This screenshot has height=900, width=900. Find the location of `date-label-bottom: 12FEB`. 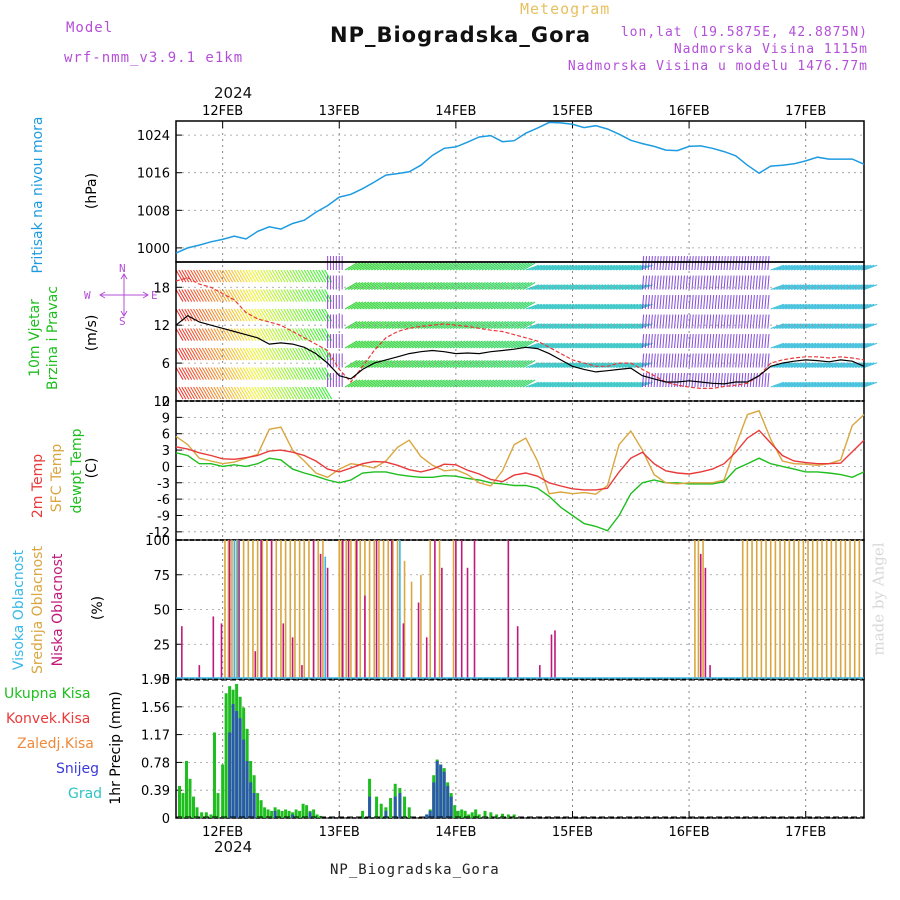

date-label-bottom: 12FEB is located at coordinates (222, 832).